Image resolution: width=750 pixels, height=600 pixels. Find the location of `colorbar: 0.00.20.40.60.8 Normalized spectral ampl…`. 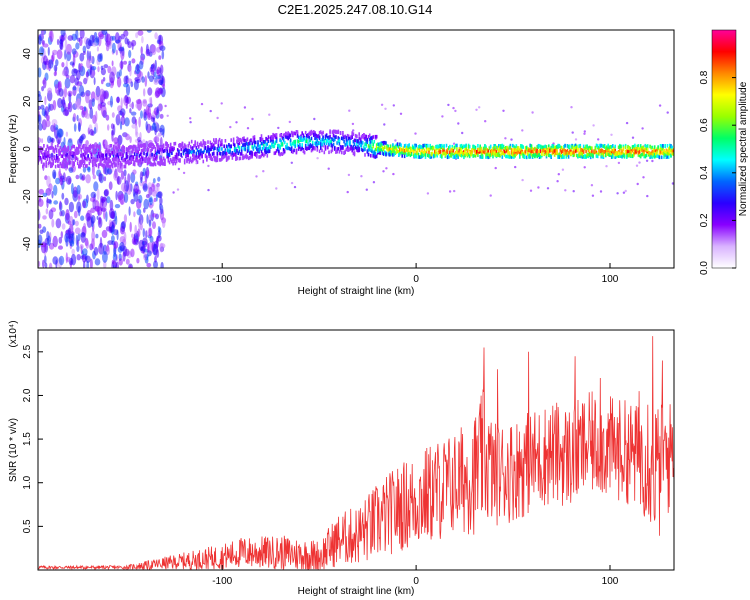

colorbar: 0.00.20.40.60.8 Normalized spectral ampl… is located at coordinates (724, 152).